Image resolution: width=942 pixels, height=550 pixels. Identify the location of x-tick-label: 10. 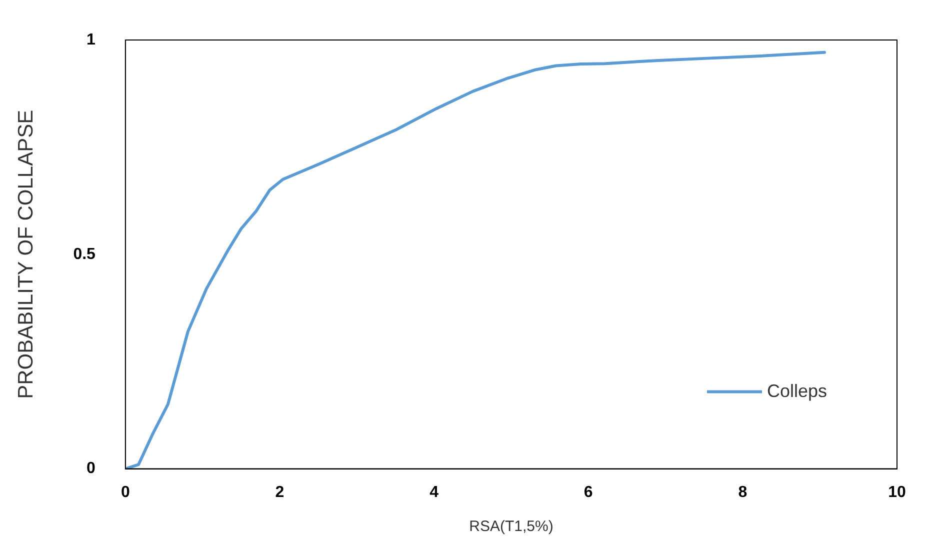
(897, 492).